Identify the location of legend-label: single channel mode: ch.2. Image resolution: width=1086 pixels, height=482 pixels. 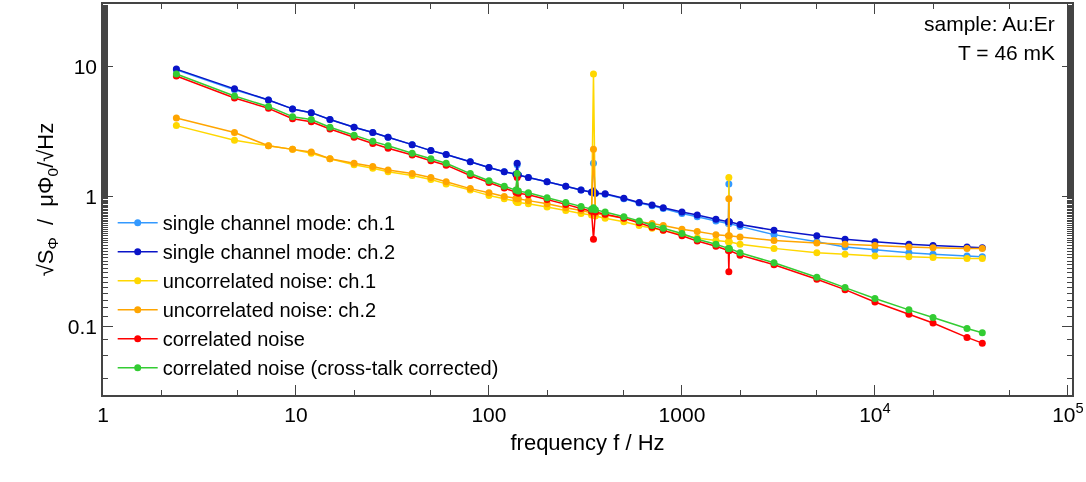
(279, 252).